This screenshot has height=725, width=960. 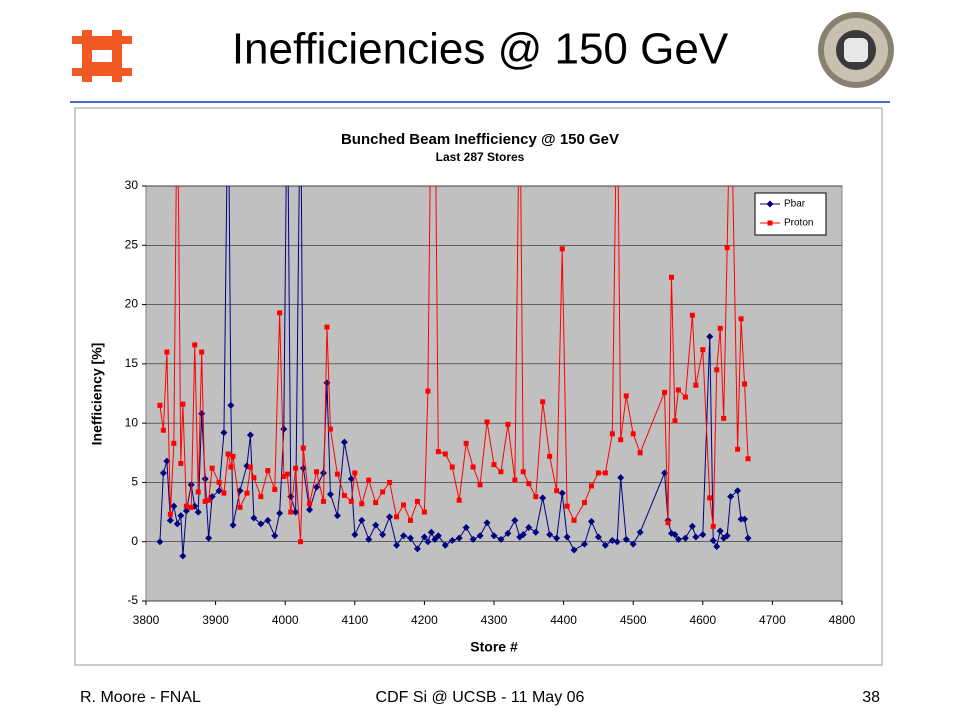 I want to click on fermilab-logo, so click(x=102, y=56).